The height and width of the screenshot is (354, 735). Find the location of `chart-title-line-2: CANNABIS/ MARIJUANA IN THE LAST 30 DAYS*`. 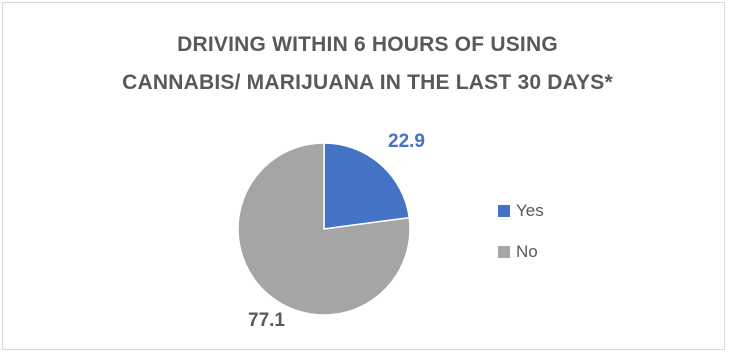

chart-title-line-2: CANNABIS/ MARIJUANA IN THE LAST 30 DAYS* is located at coordinates (367, 82).